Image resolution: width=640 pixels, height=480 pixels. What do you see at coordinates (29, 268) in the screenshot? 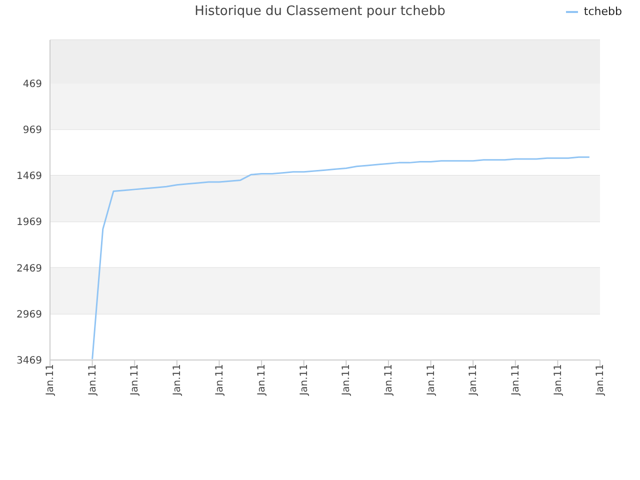
I see `y-tick-label: 2469` at bounding box center [29, 268].